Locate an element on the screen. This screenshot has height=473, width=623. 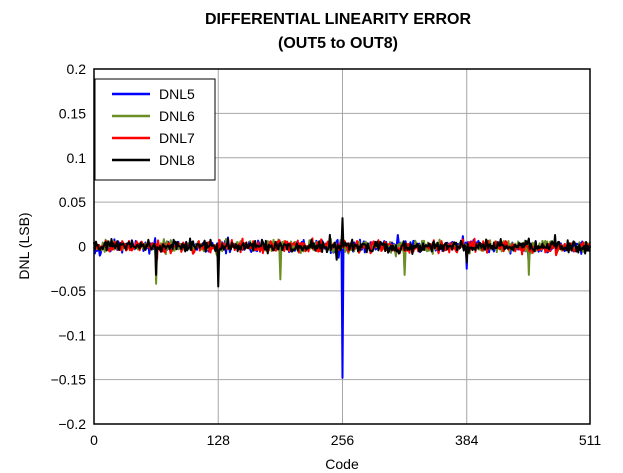
y-tick-label: 0.2 is located at coordinates (77, 69).